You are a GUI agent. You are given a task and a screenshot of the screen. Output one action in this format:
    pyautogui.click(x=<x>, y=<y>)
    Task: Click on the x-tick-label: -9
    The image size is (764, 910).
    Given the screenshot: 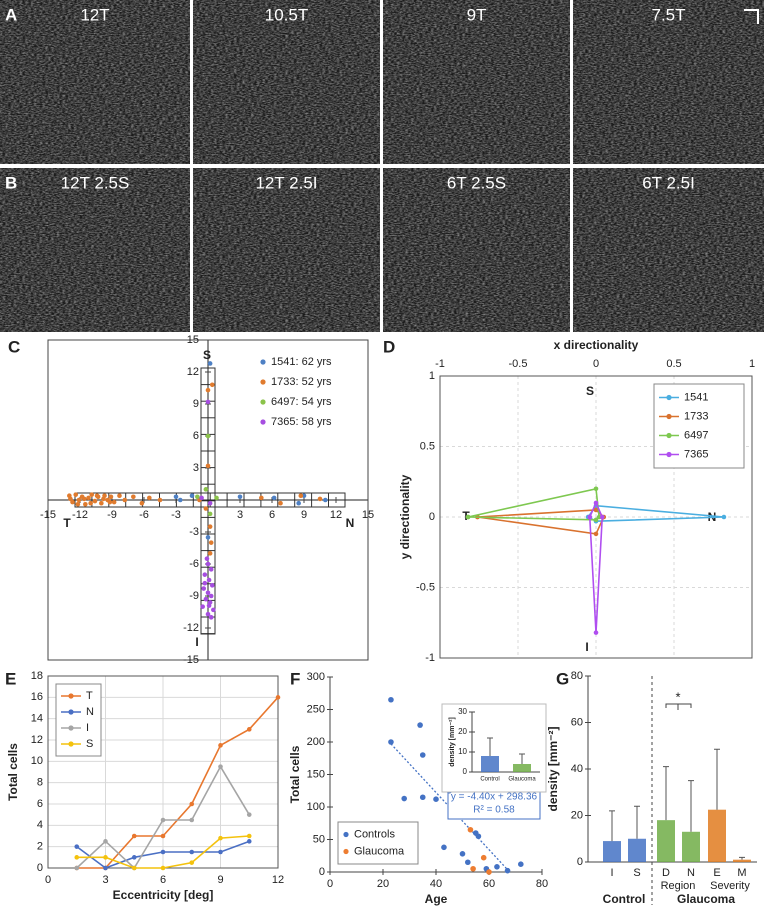 What is the action you would take?
    pyautogui.click(x=112, y=515)
    